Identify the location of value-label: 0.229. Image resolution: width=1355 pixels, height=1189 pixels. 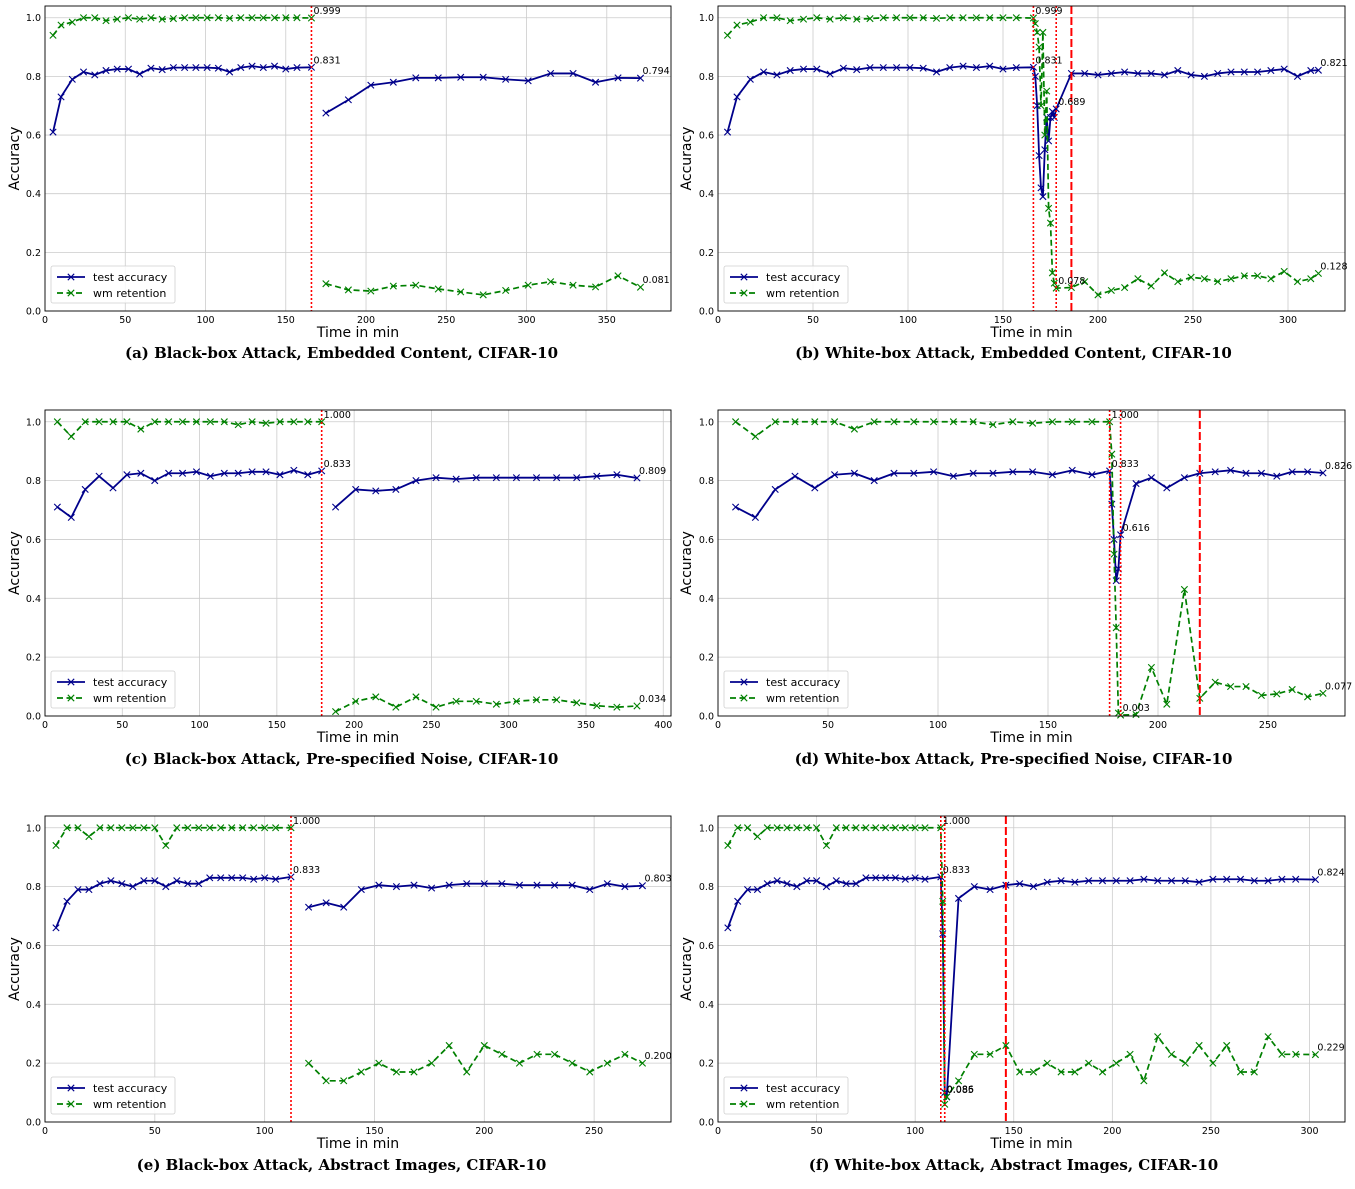
(1330, 1048).